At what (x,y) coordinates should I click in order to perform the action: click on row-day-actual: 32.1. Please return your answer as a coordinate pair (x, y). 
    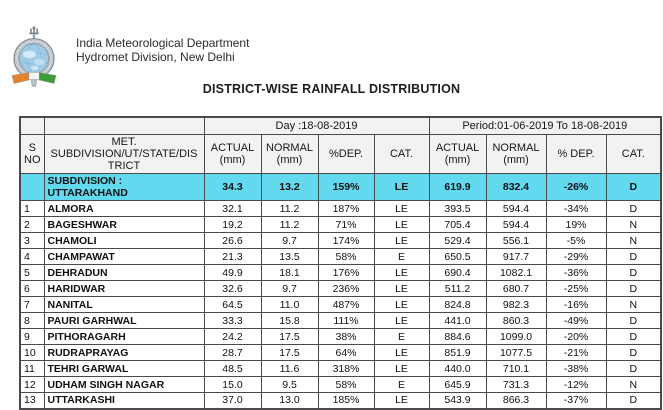
    Looking at the image, I should click on (232, 208).